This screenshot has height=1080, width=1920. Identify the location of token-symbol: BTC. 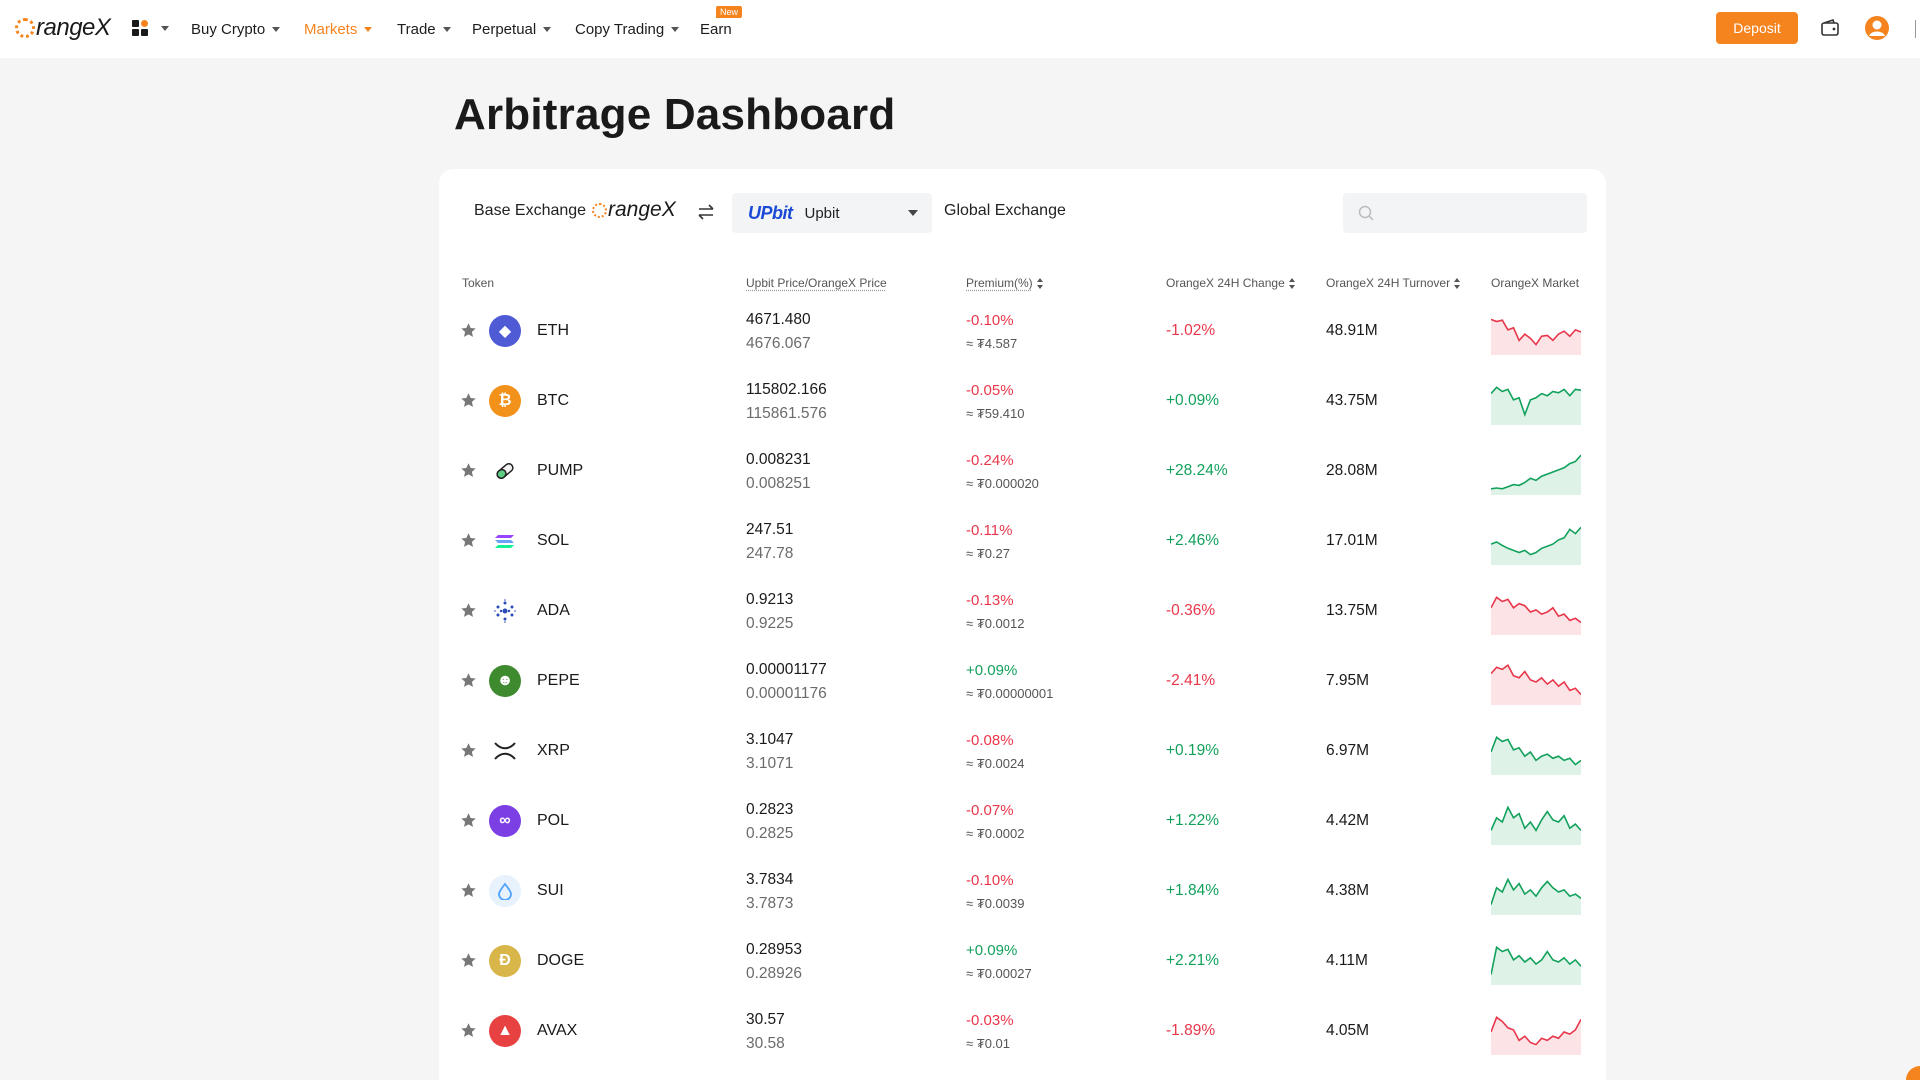
(553, 401).